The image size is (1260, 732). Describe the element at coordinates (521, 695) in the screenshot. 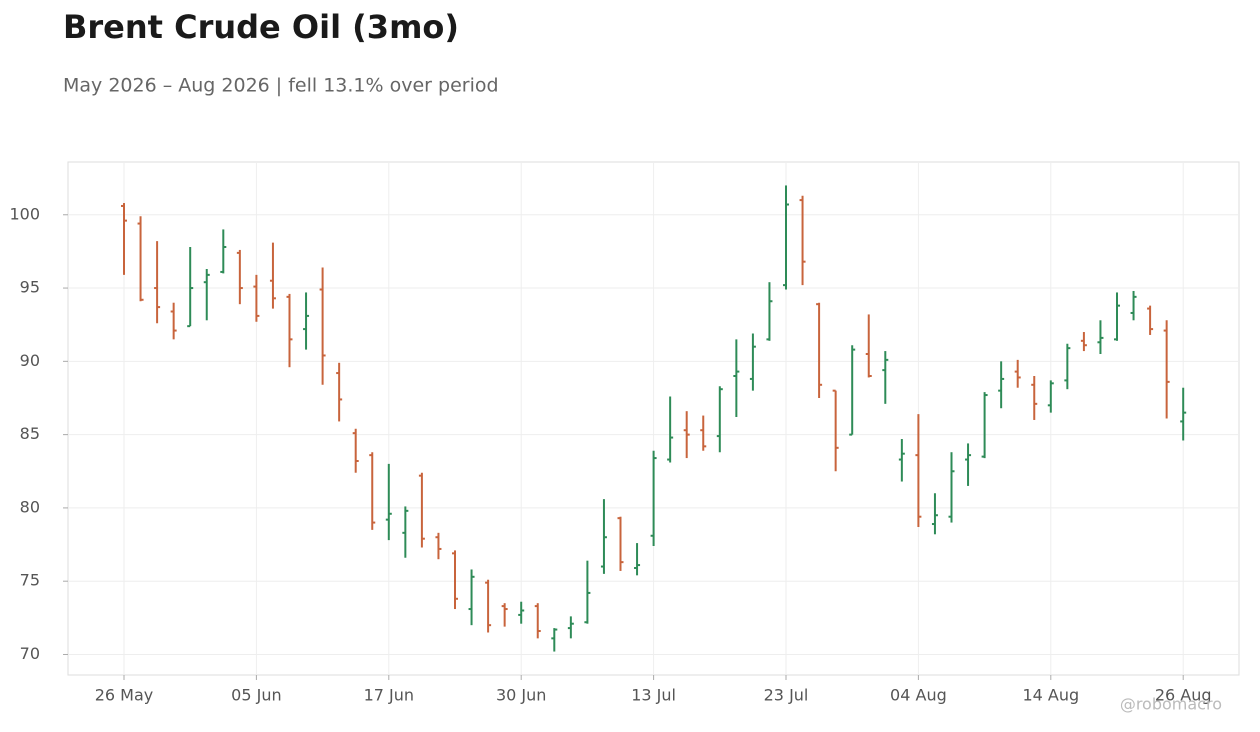

I see `x-tick-label: 30 Jun` at that location.